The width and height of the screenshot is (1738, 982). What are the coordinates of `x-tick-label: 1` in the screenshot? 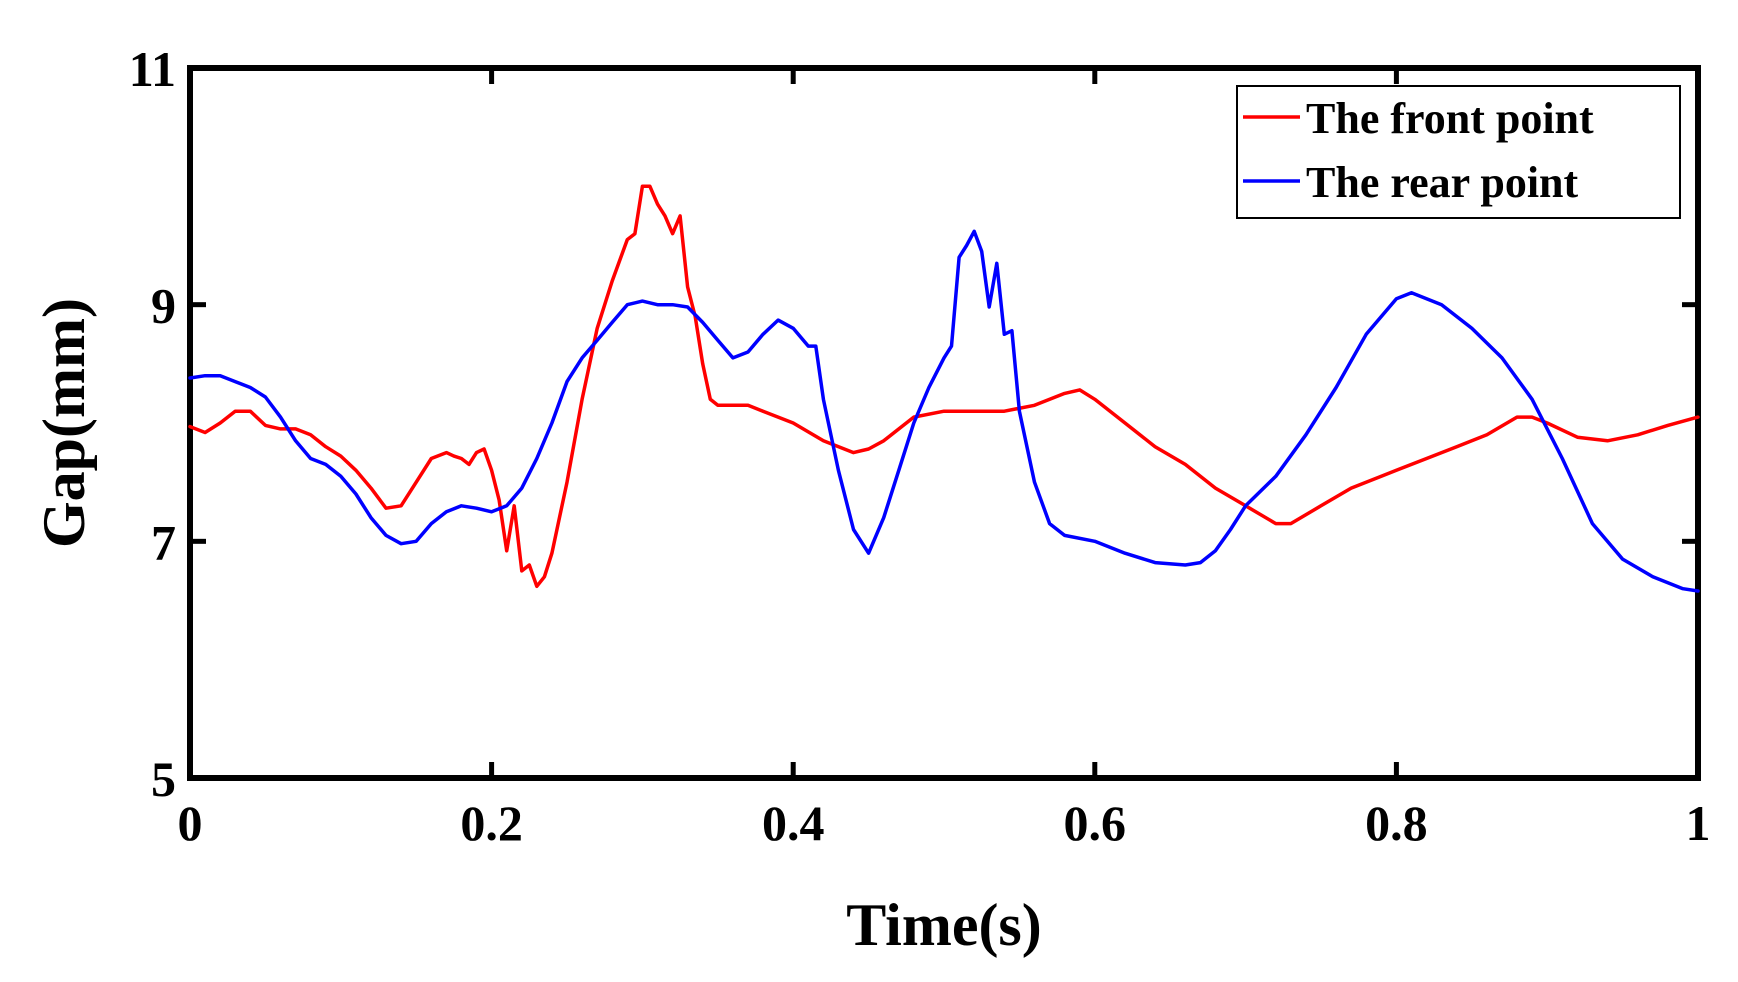 It's located at (1698, 823).